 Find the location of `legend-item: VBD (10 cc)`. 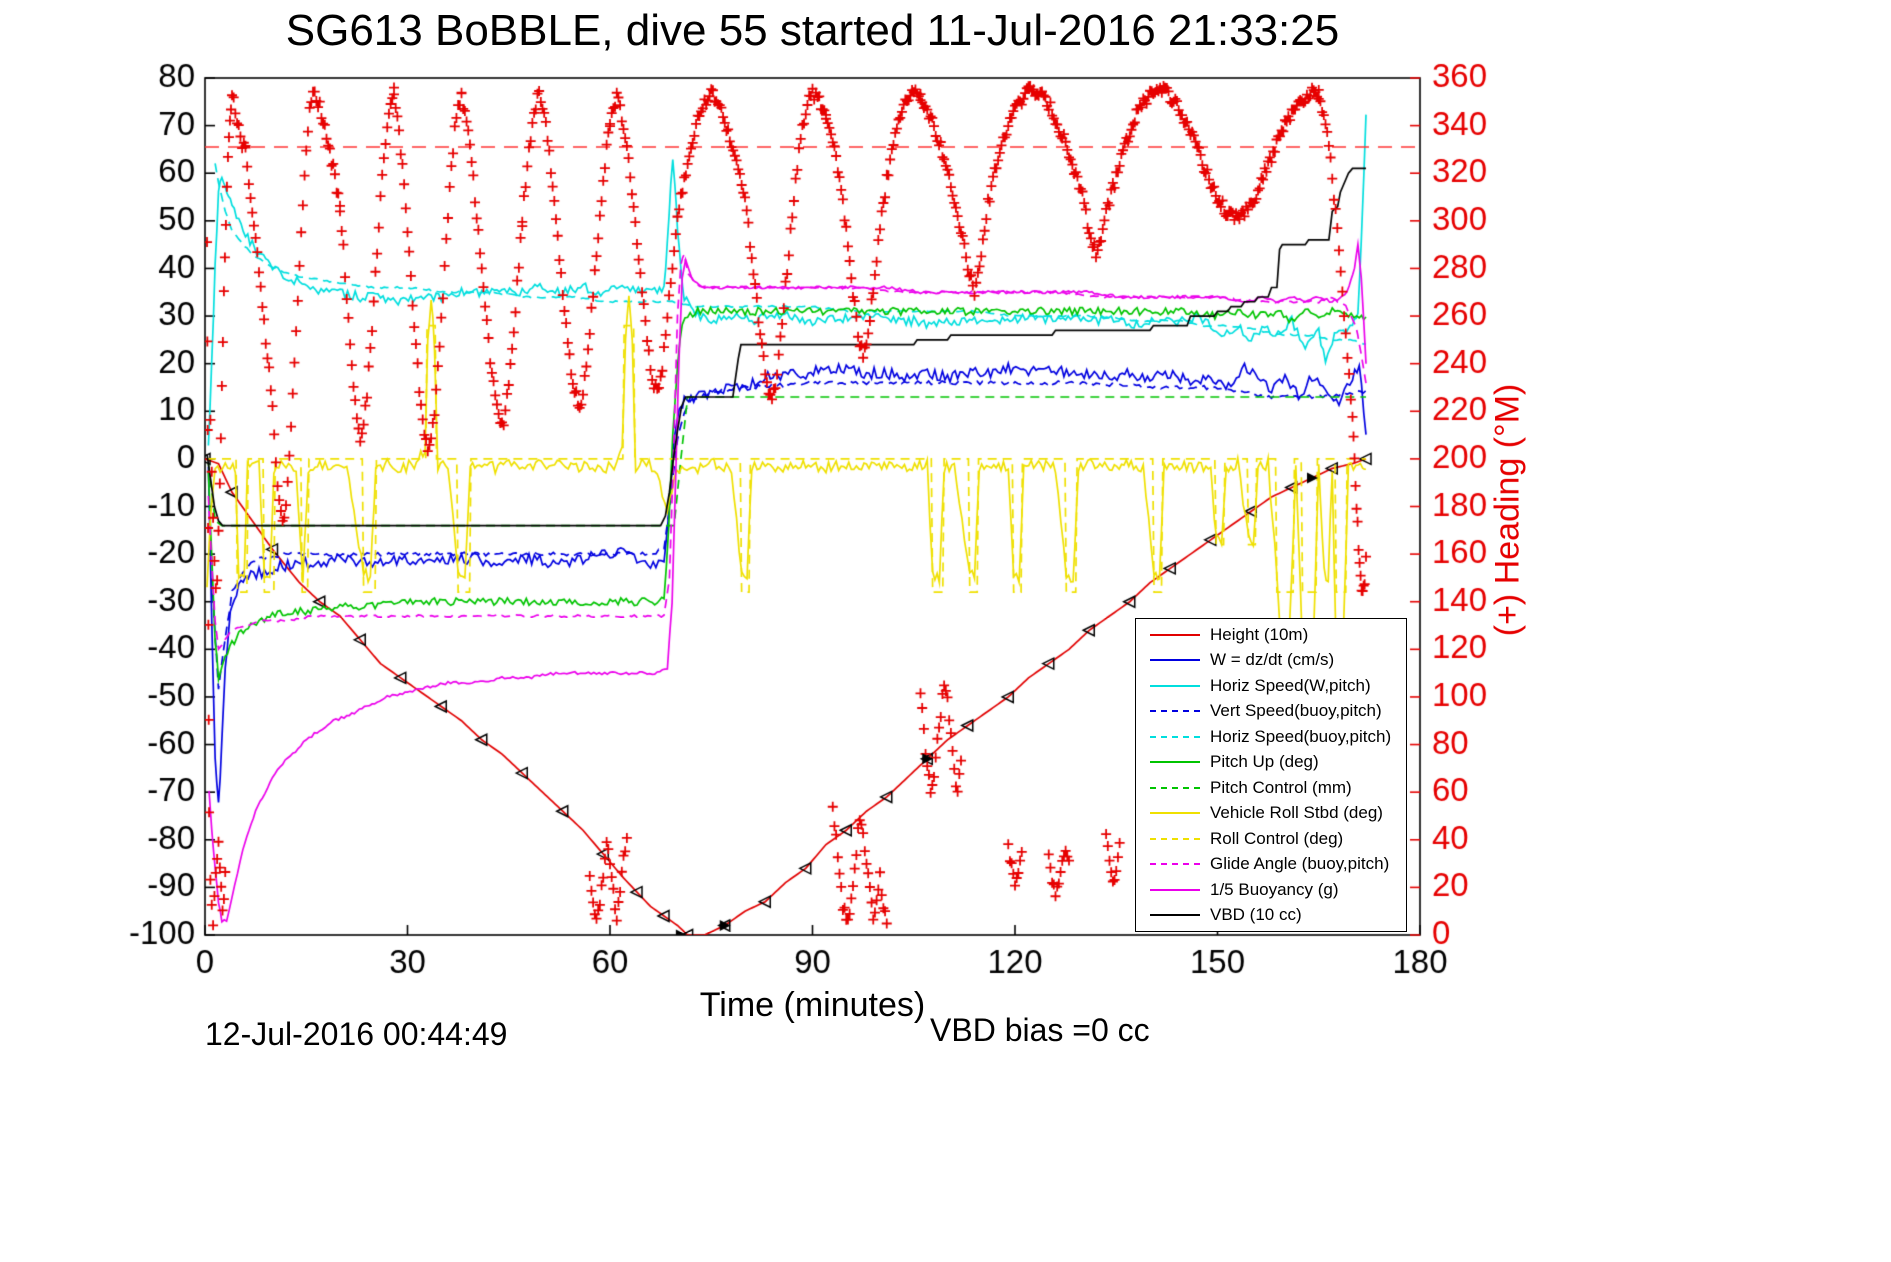

legend-item: VBD (10 cc) is located at coordinates (1271, 915).